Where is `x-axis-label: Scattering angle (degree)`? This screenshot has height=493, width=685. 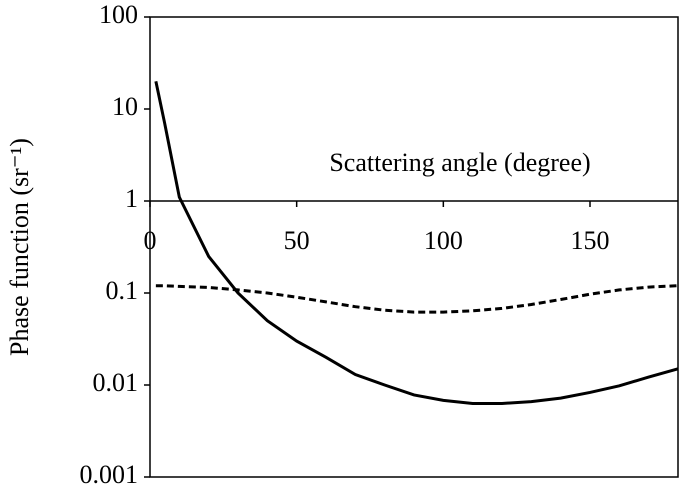 x-axis-label: Scattering angle (degree) is located at coordinates (459, 162).